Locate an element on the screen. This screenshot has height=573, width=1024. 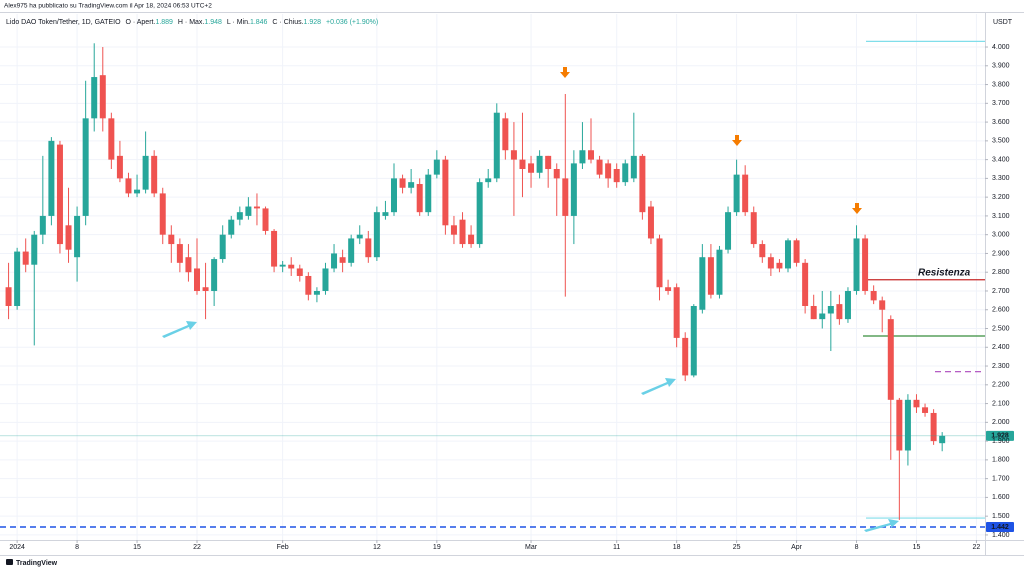
x-tick-label: Apr is located at coordinates (797, 547).